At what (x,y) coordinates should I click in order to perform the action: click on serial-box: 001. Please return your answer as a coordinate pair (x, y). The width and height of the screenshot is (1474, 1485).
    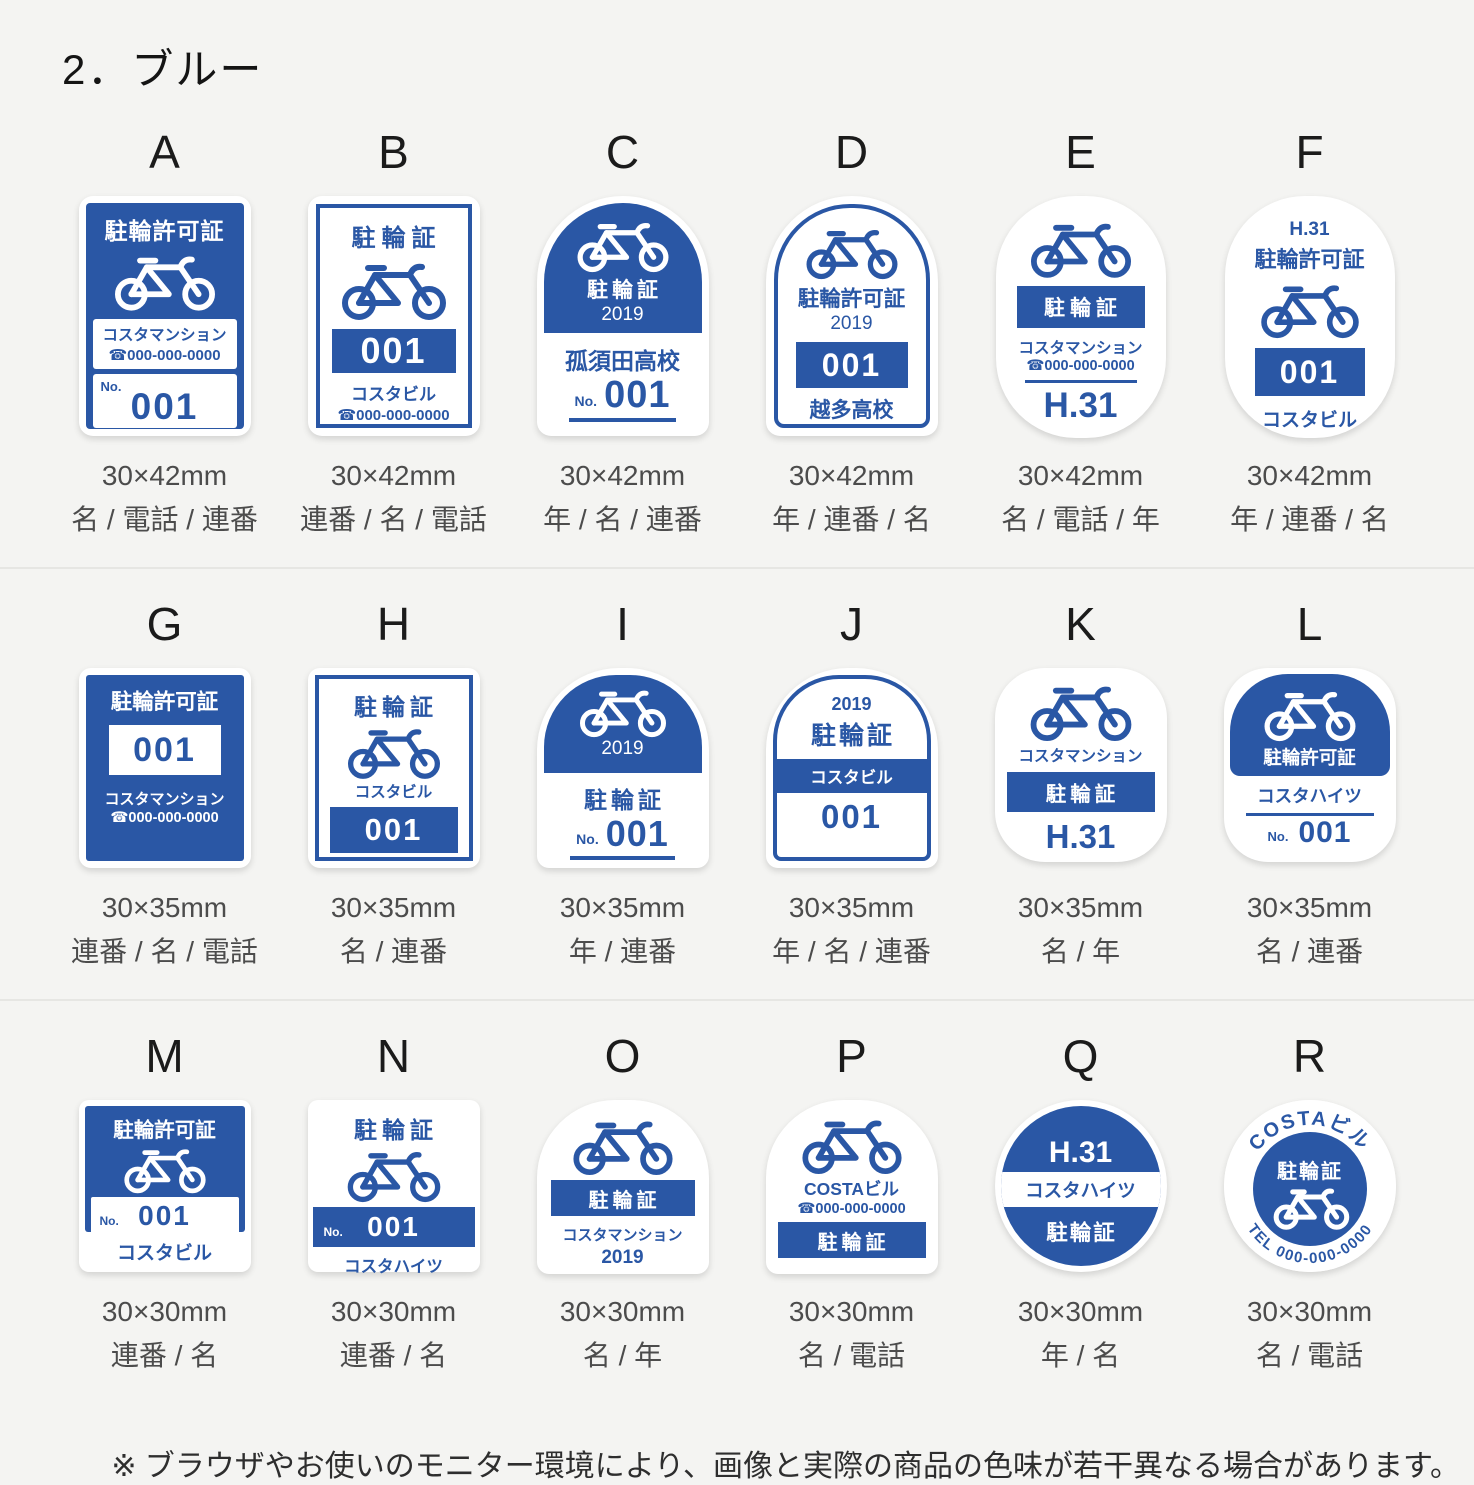
    Looking at the image, I should click on (393, 351).